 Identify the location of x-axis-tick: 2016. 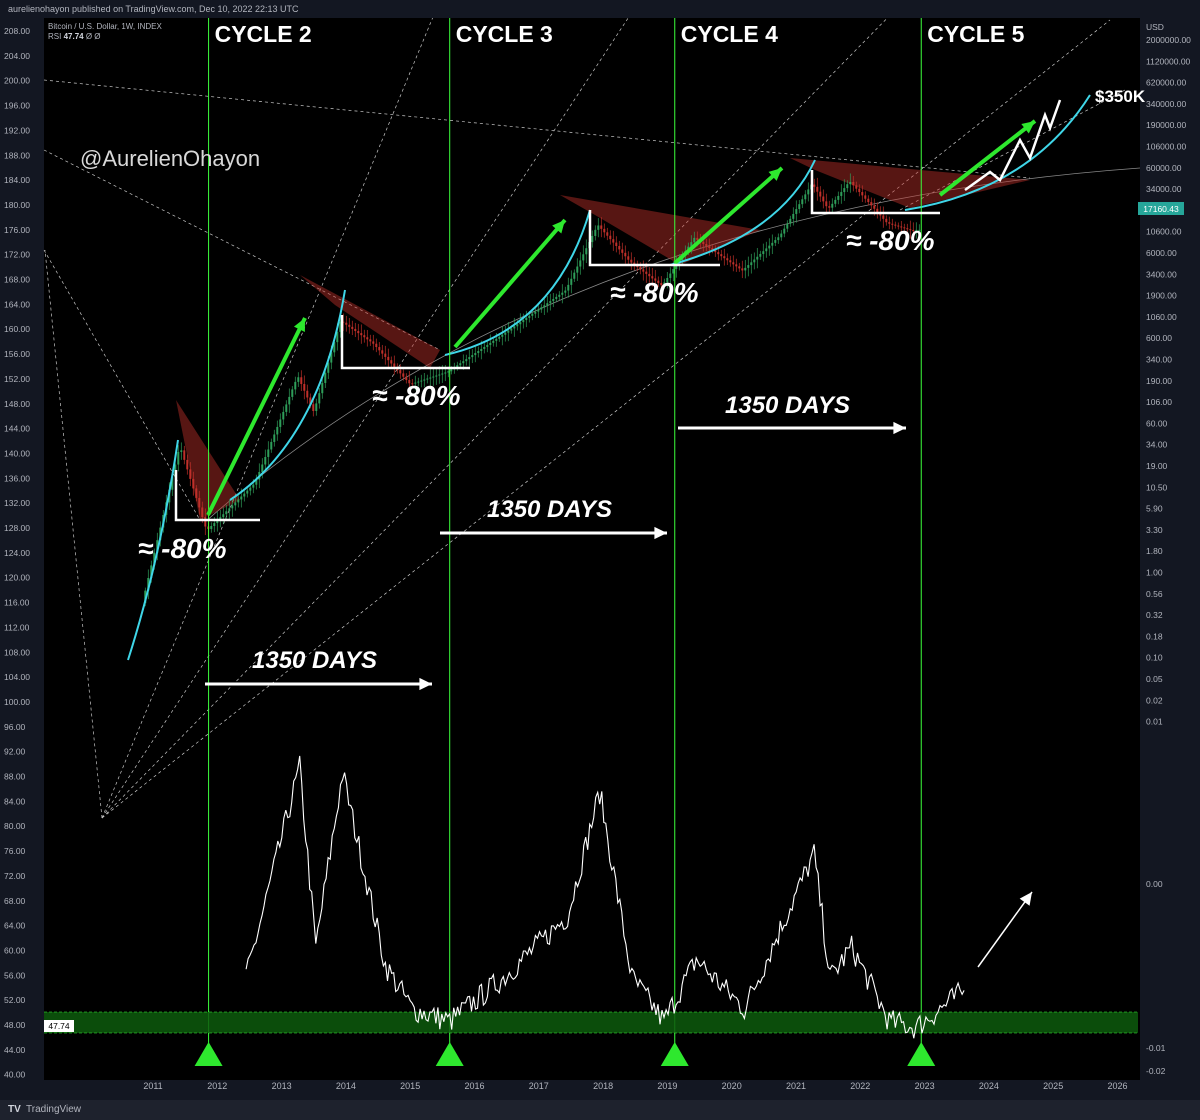
(474, 1086).